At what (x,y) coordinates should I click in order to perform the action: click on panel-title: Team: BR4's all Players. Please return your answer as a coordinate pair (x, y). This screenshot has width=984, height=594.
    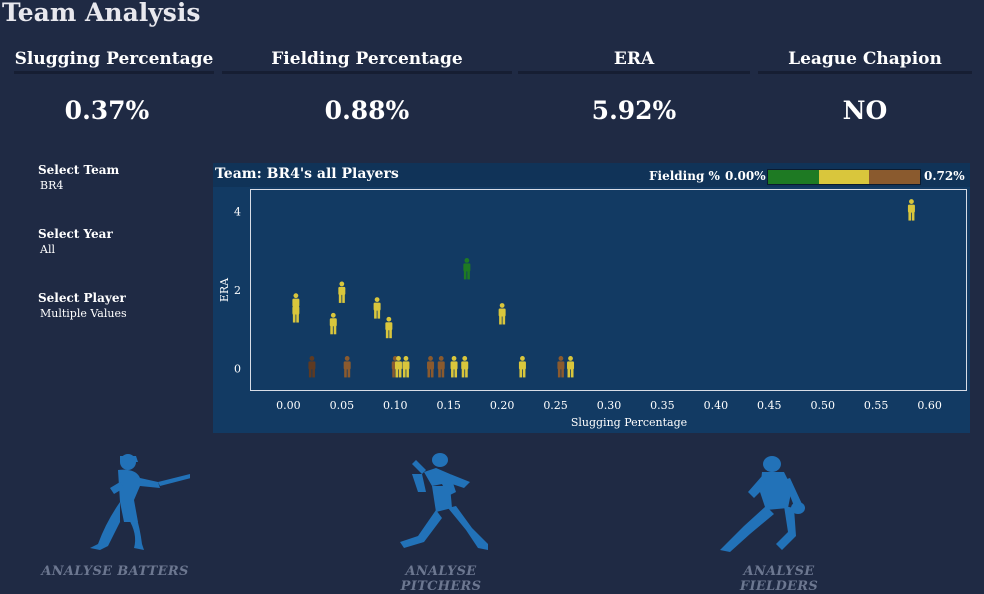
    Looking at the image, I should click on (307, 174).